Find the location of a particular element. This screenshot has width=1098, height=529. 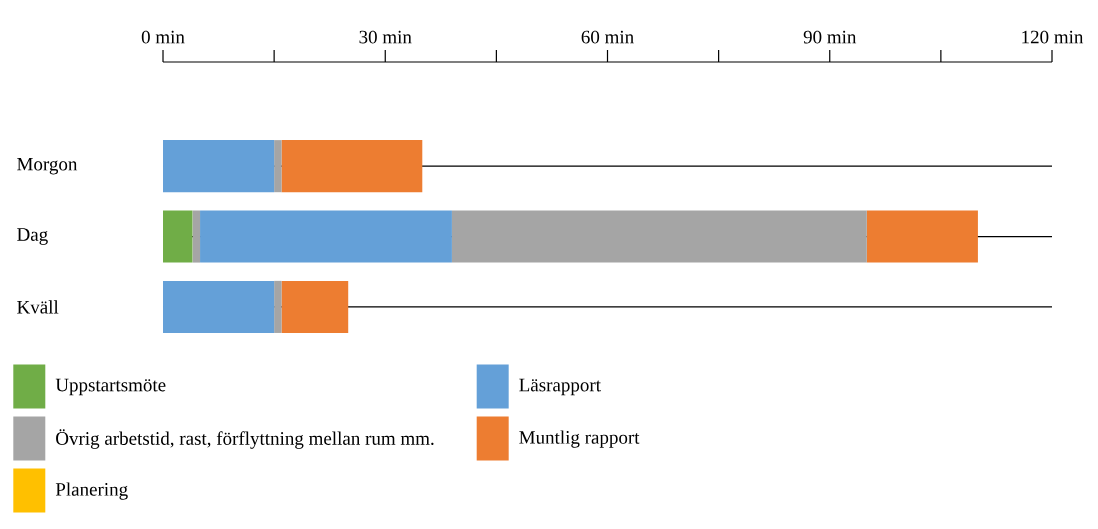

legend-label: Muntlig rapport is located at coordinates (579, 439).